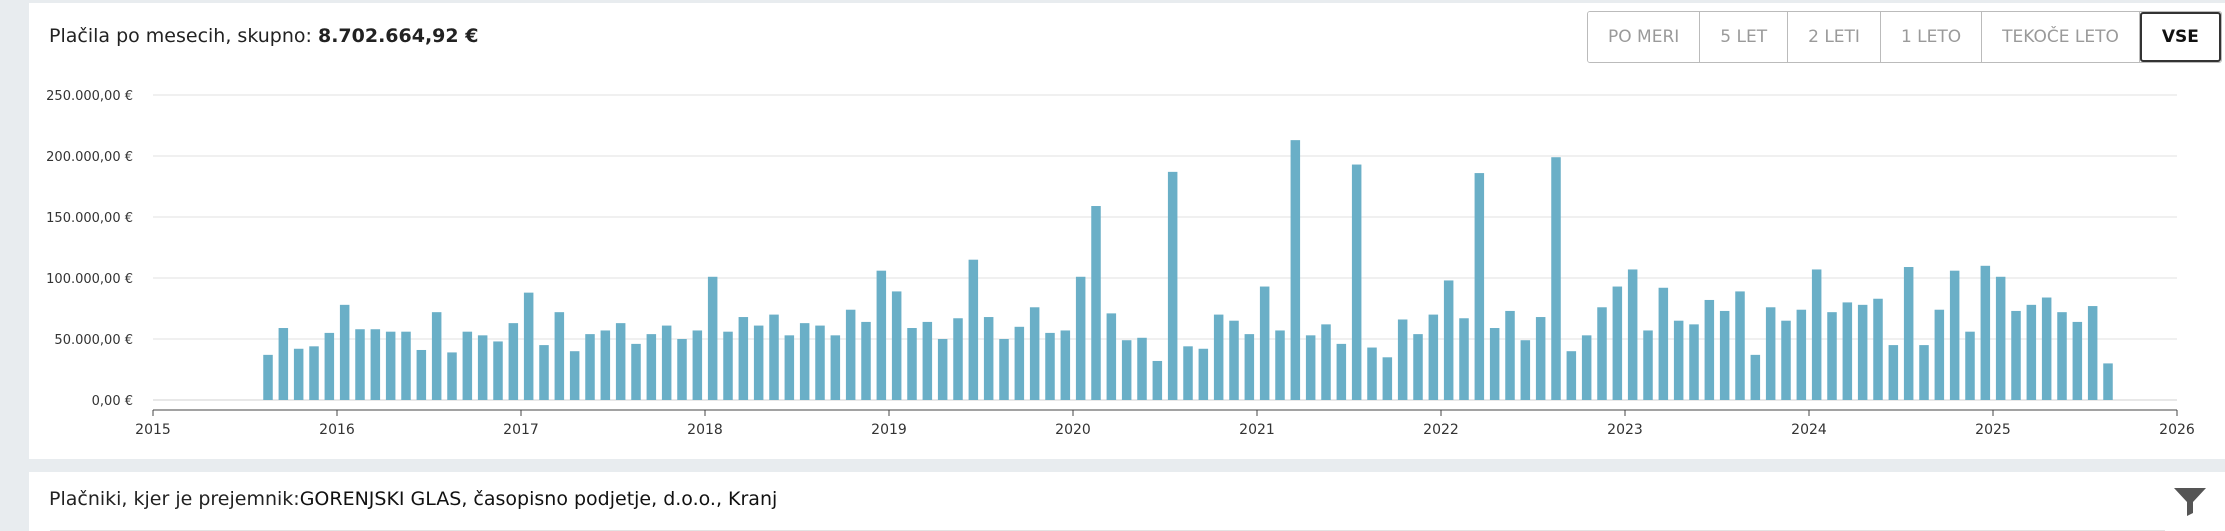 The height and width of the screenshot is (531, 2225). Describe the element at coordinates (1744, 37) in the screenshot. I see `range-5-years-button: 5 LET` at that location.